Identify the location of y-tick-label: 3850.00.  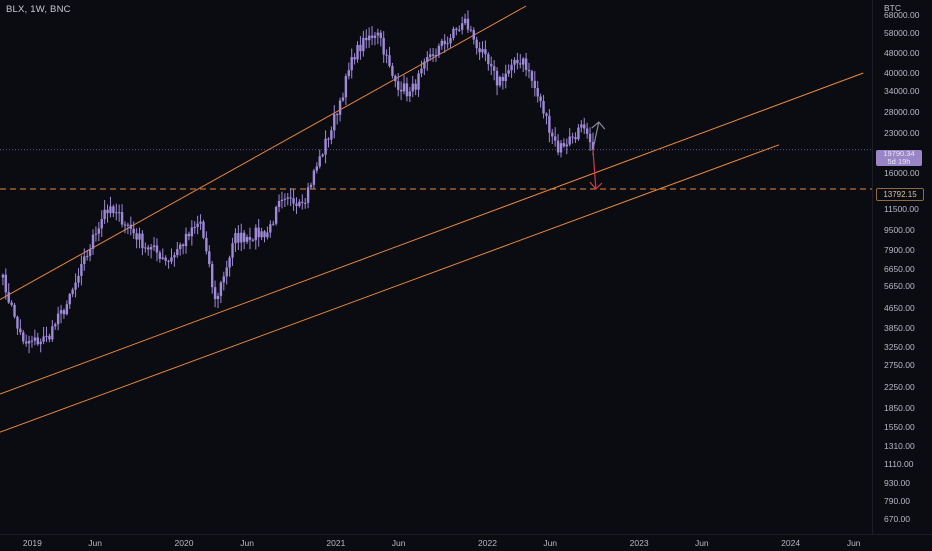
(899, 328).